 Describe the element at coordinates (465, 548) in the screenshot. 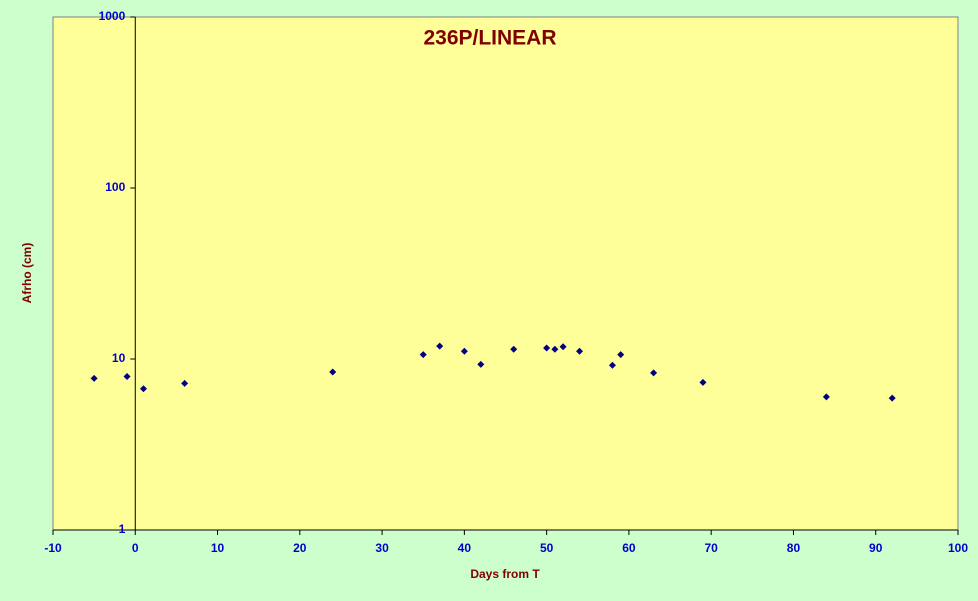

I see `x-tick-label: 40` at that location.